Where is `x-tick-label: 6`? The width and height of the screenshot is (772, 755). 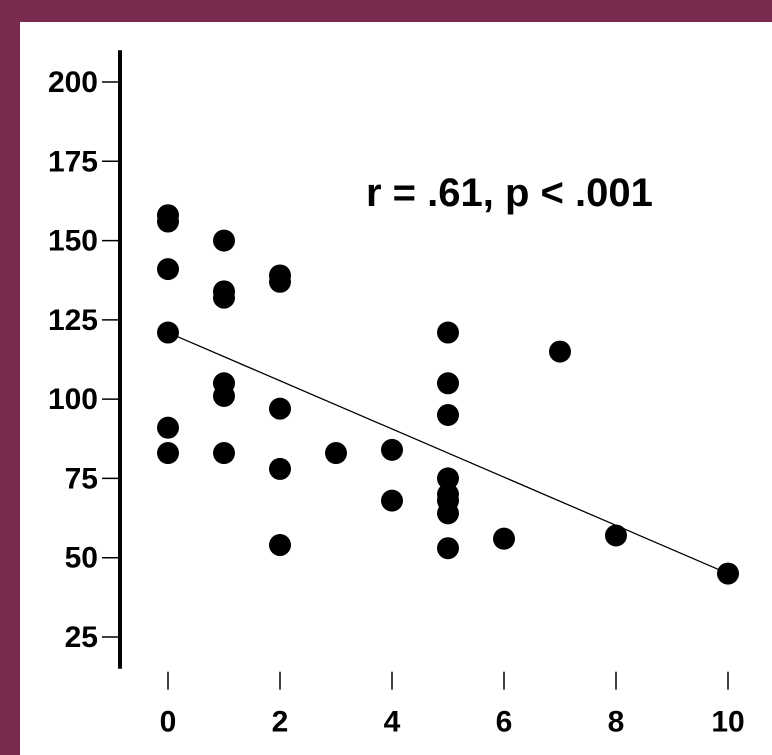
x-tick-label: 6 is located at coordinates (504, 722).